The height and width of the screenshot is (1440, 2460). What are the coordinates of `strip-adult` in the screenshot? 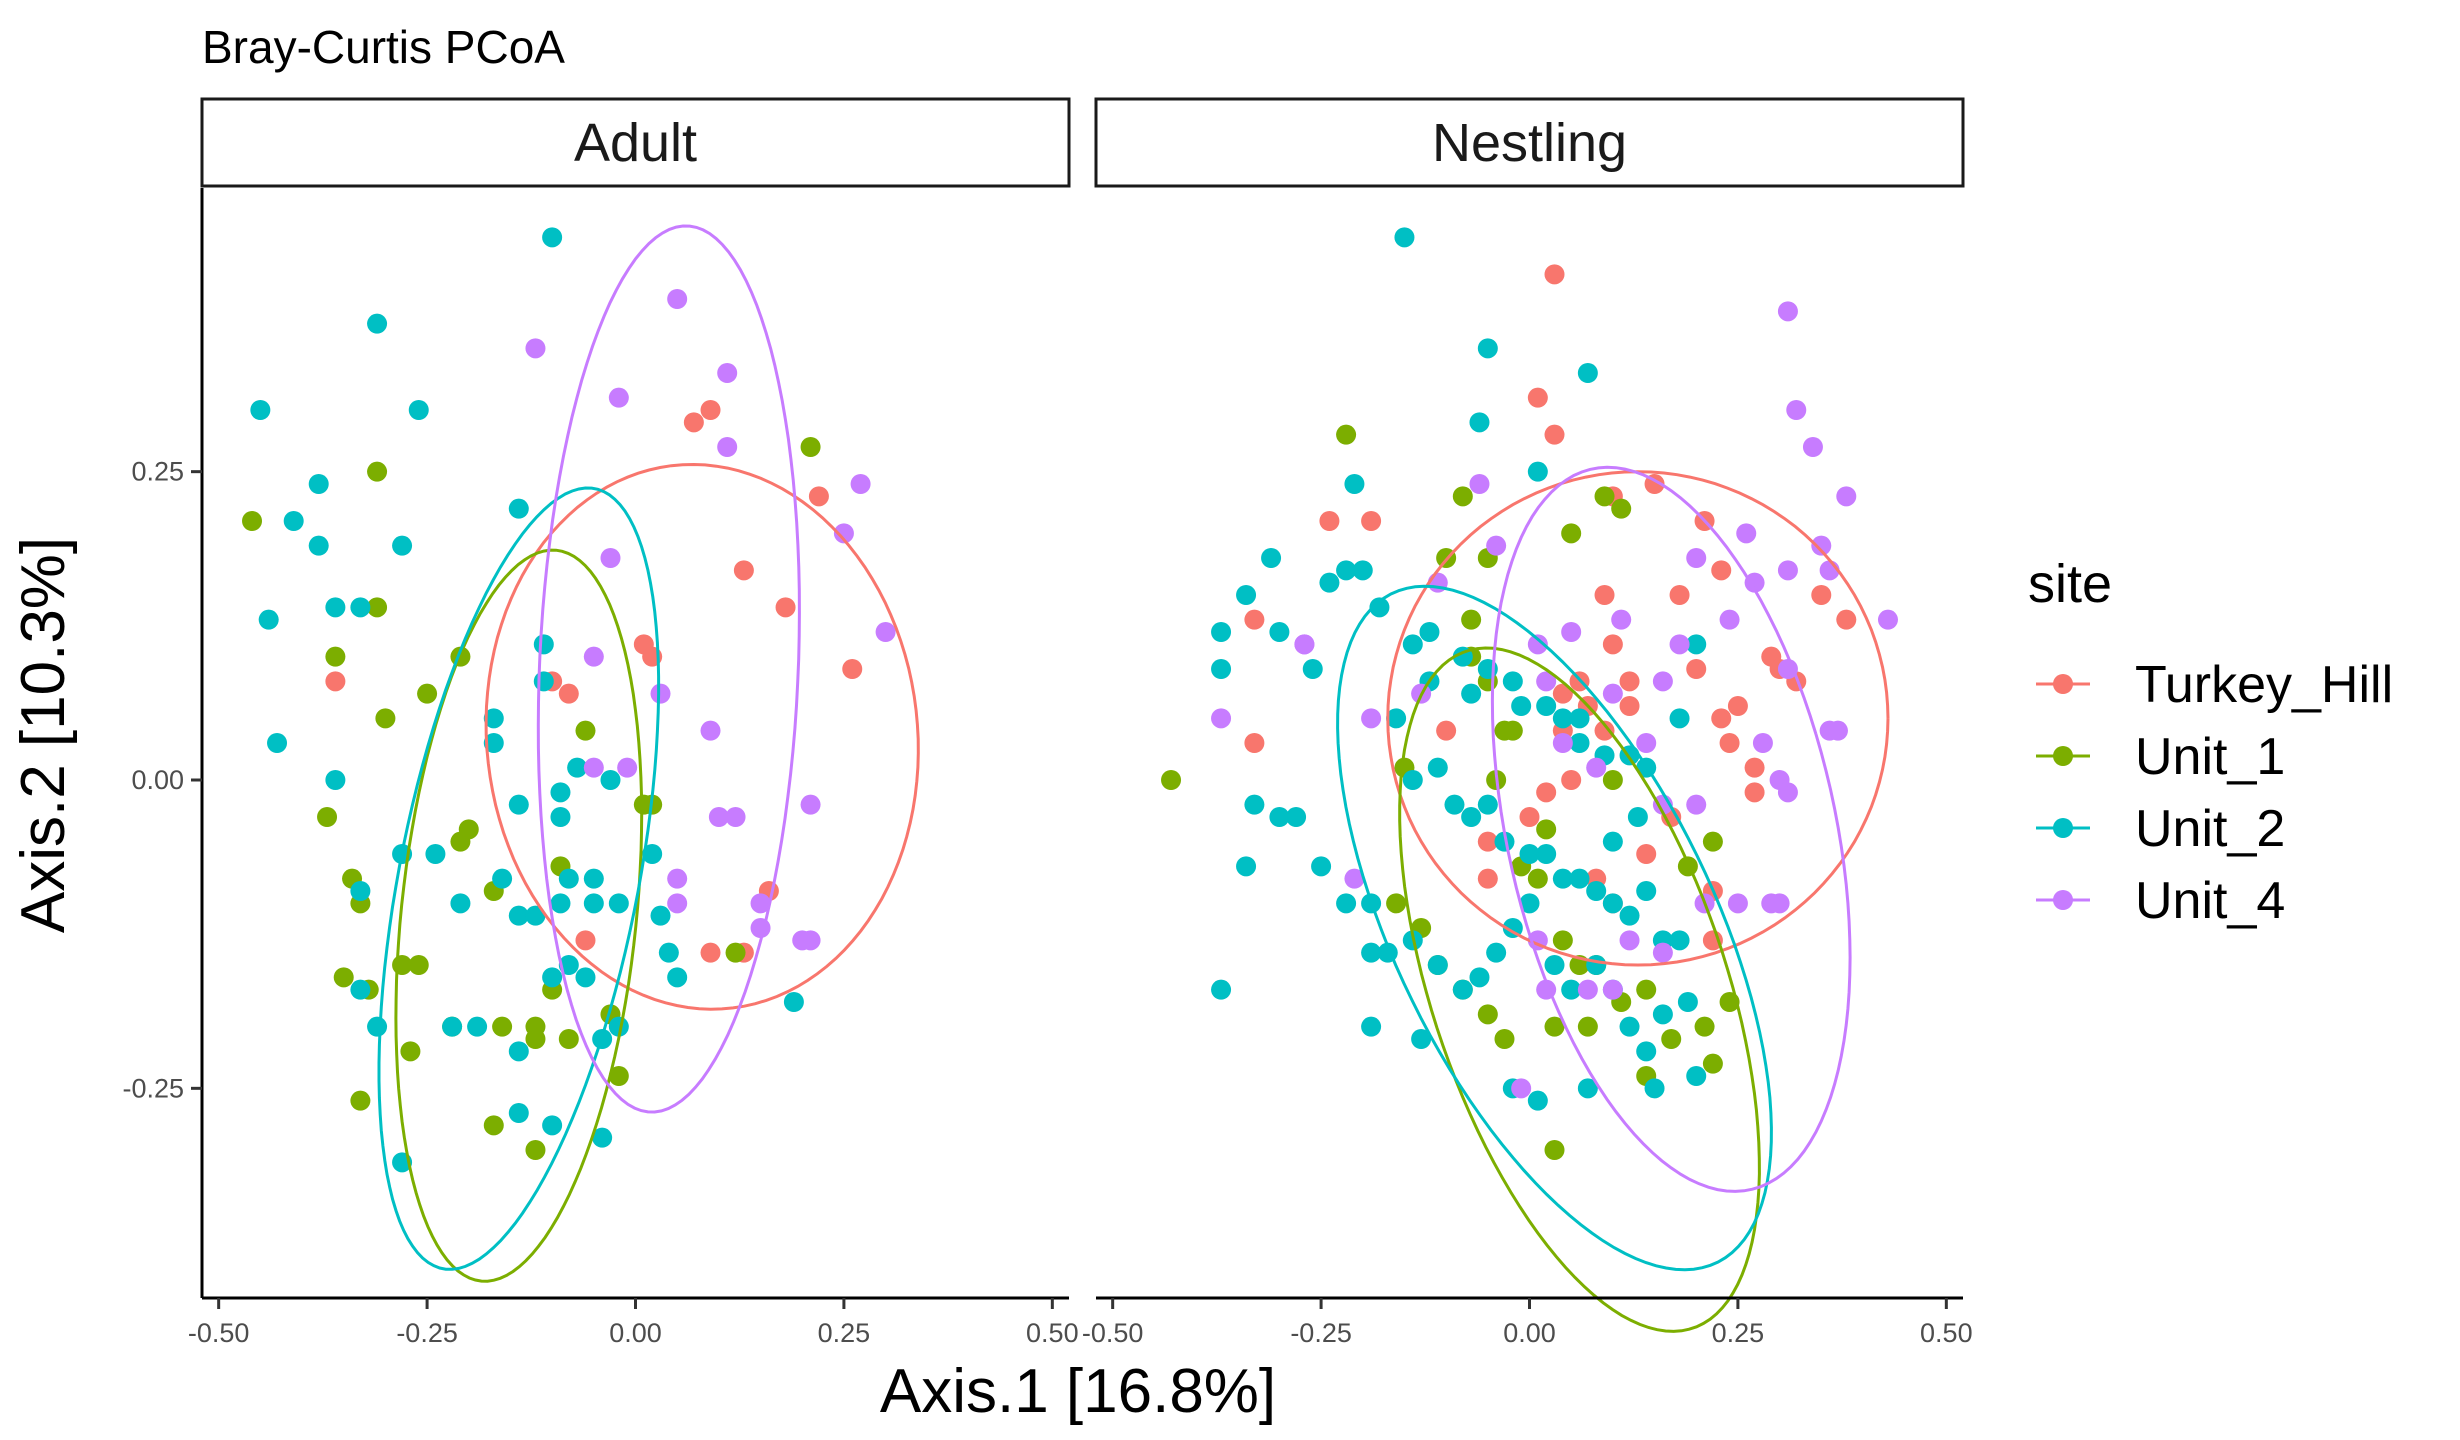 It's located at (635, 142).